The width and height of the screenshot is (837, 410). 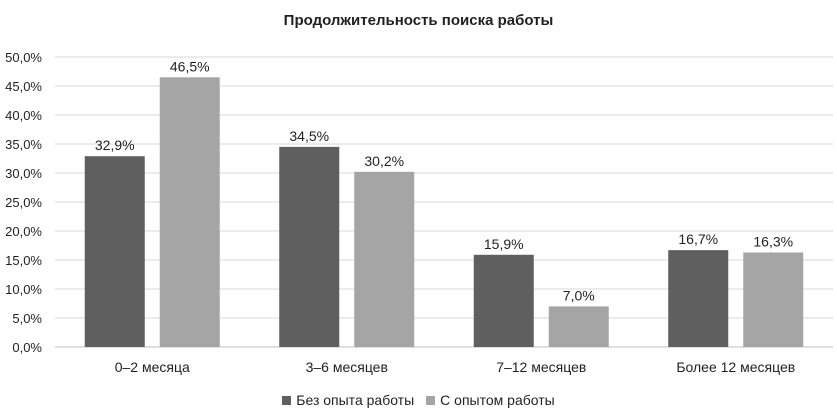 What do you see at coordinates (698, 239) in the screenshot?
I see `data-label: 16,7%` at bounding box center [698, 239].